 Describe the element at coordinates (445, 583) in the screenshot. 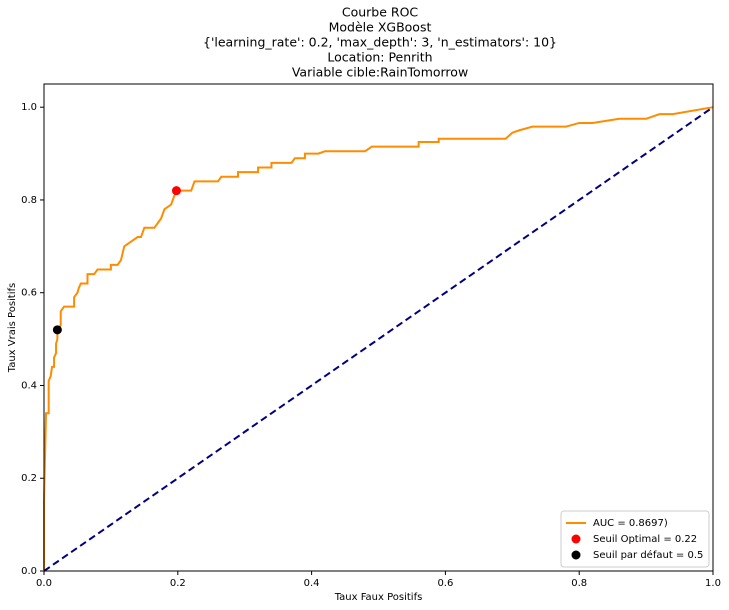

I see `x-tick-label: 0.6` at that location.